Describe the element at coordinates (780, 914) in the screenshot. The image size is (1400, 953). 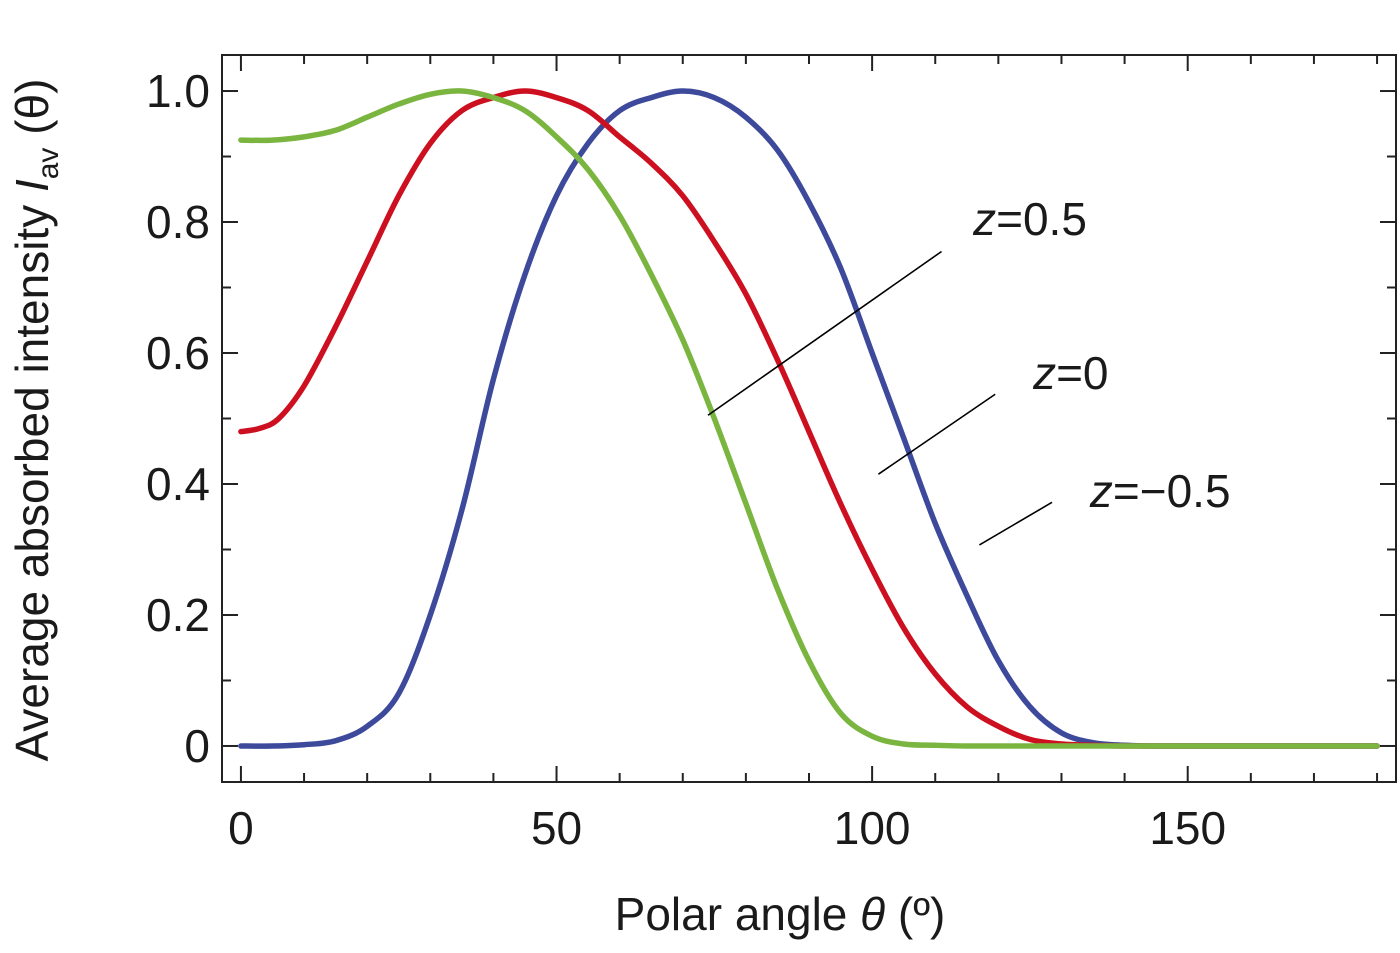
I see `x-axis-title: Polar angle θ (º)` at that location.